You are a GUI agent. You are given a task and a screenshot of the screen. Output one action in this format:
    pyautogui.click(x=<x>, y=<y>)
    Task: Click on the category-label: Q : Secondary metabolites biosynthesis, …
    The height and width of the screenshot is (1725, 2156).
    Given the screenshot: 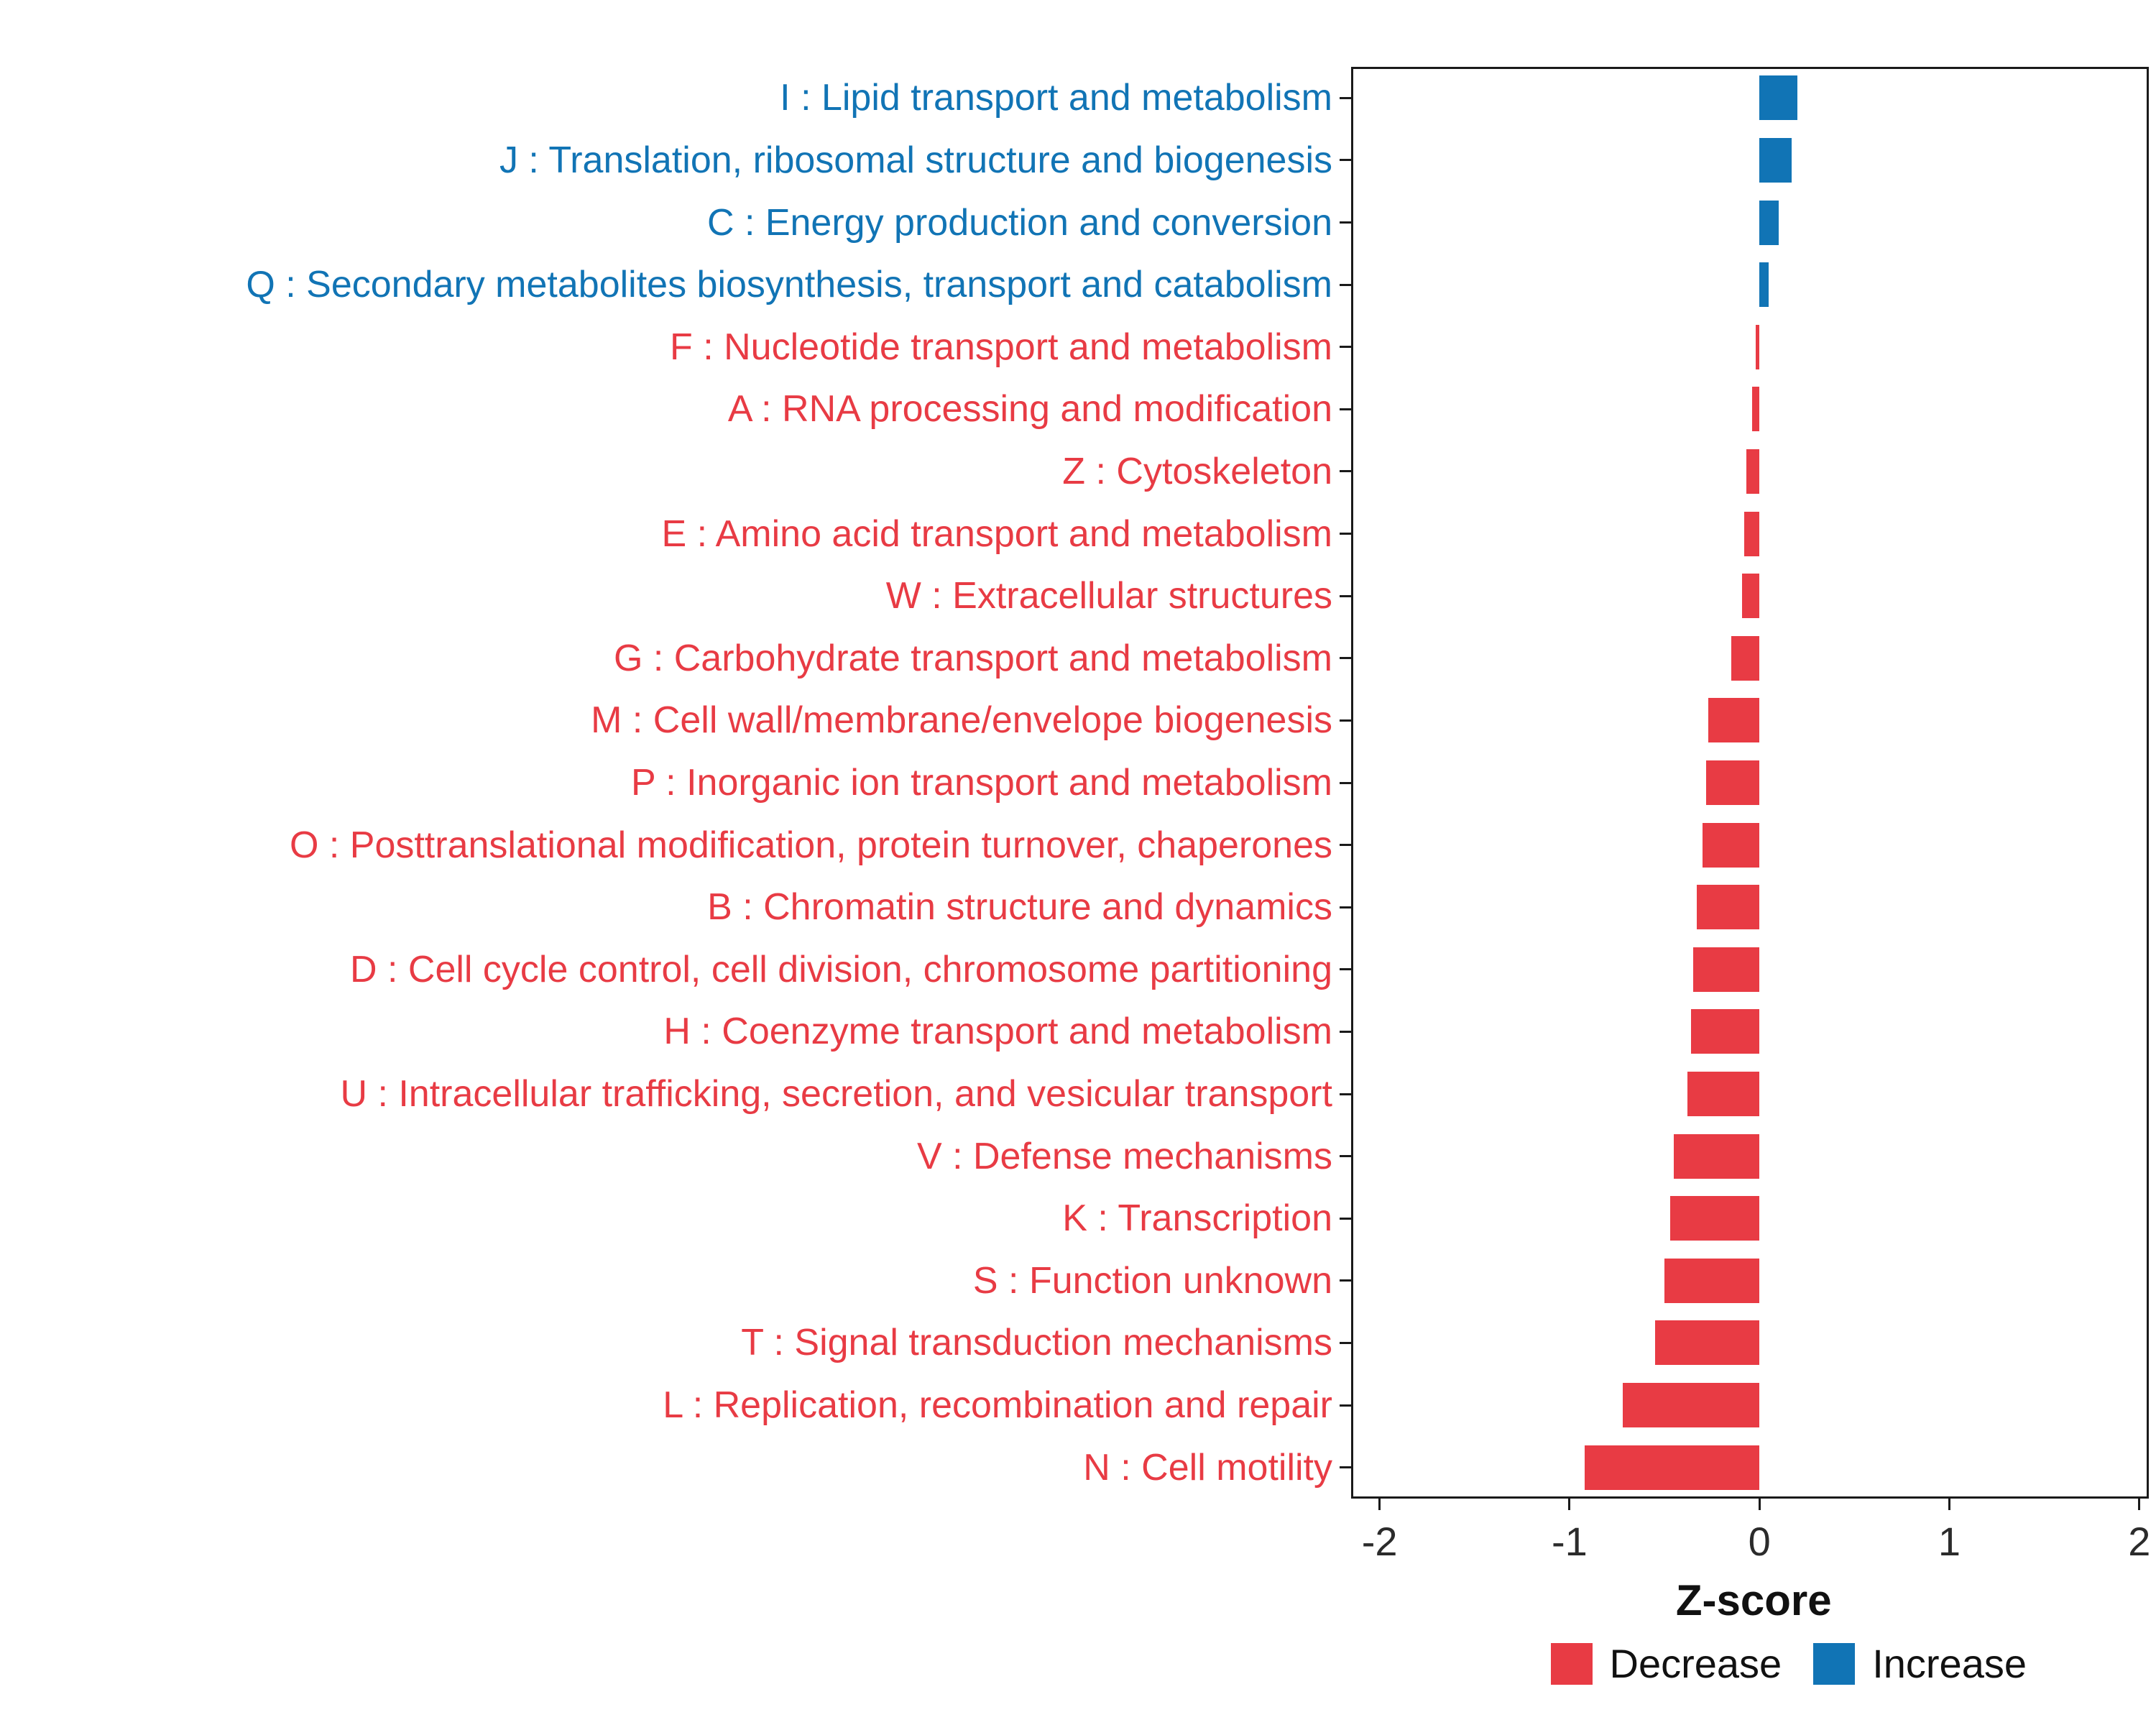 What is the action you would take?
    pyautogui.click(x=789, y=285)
    